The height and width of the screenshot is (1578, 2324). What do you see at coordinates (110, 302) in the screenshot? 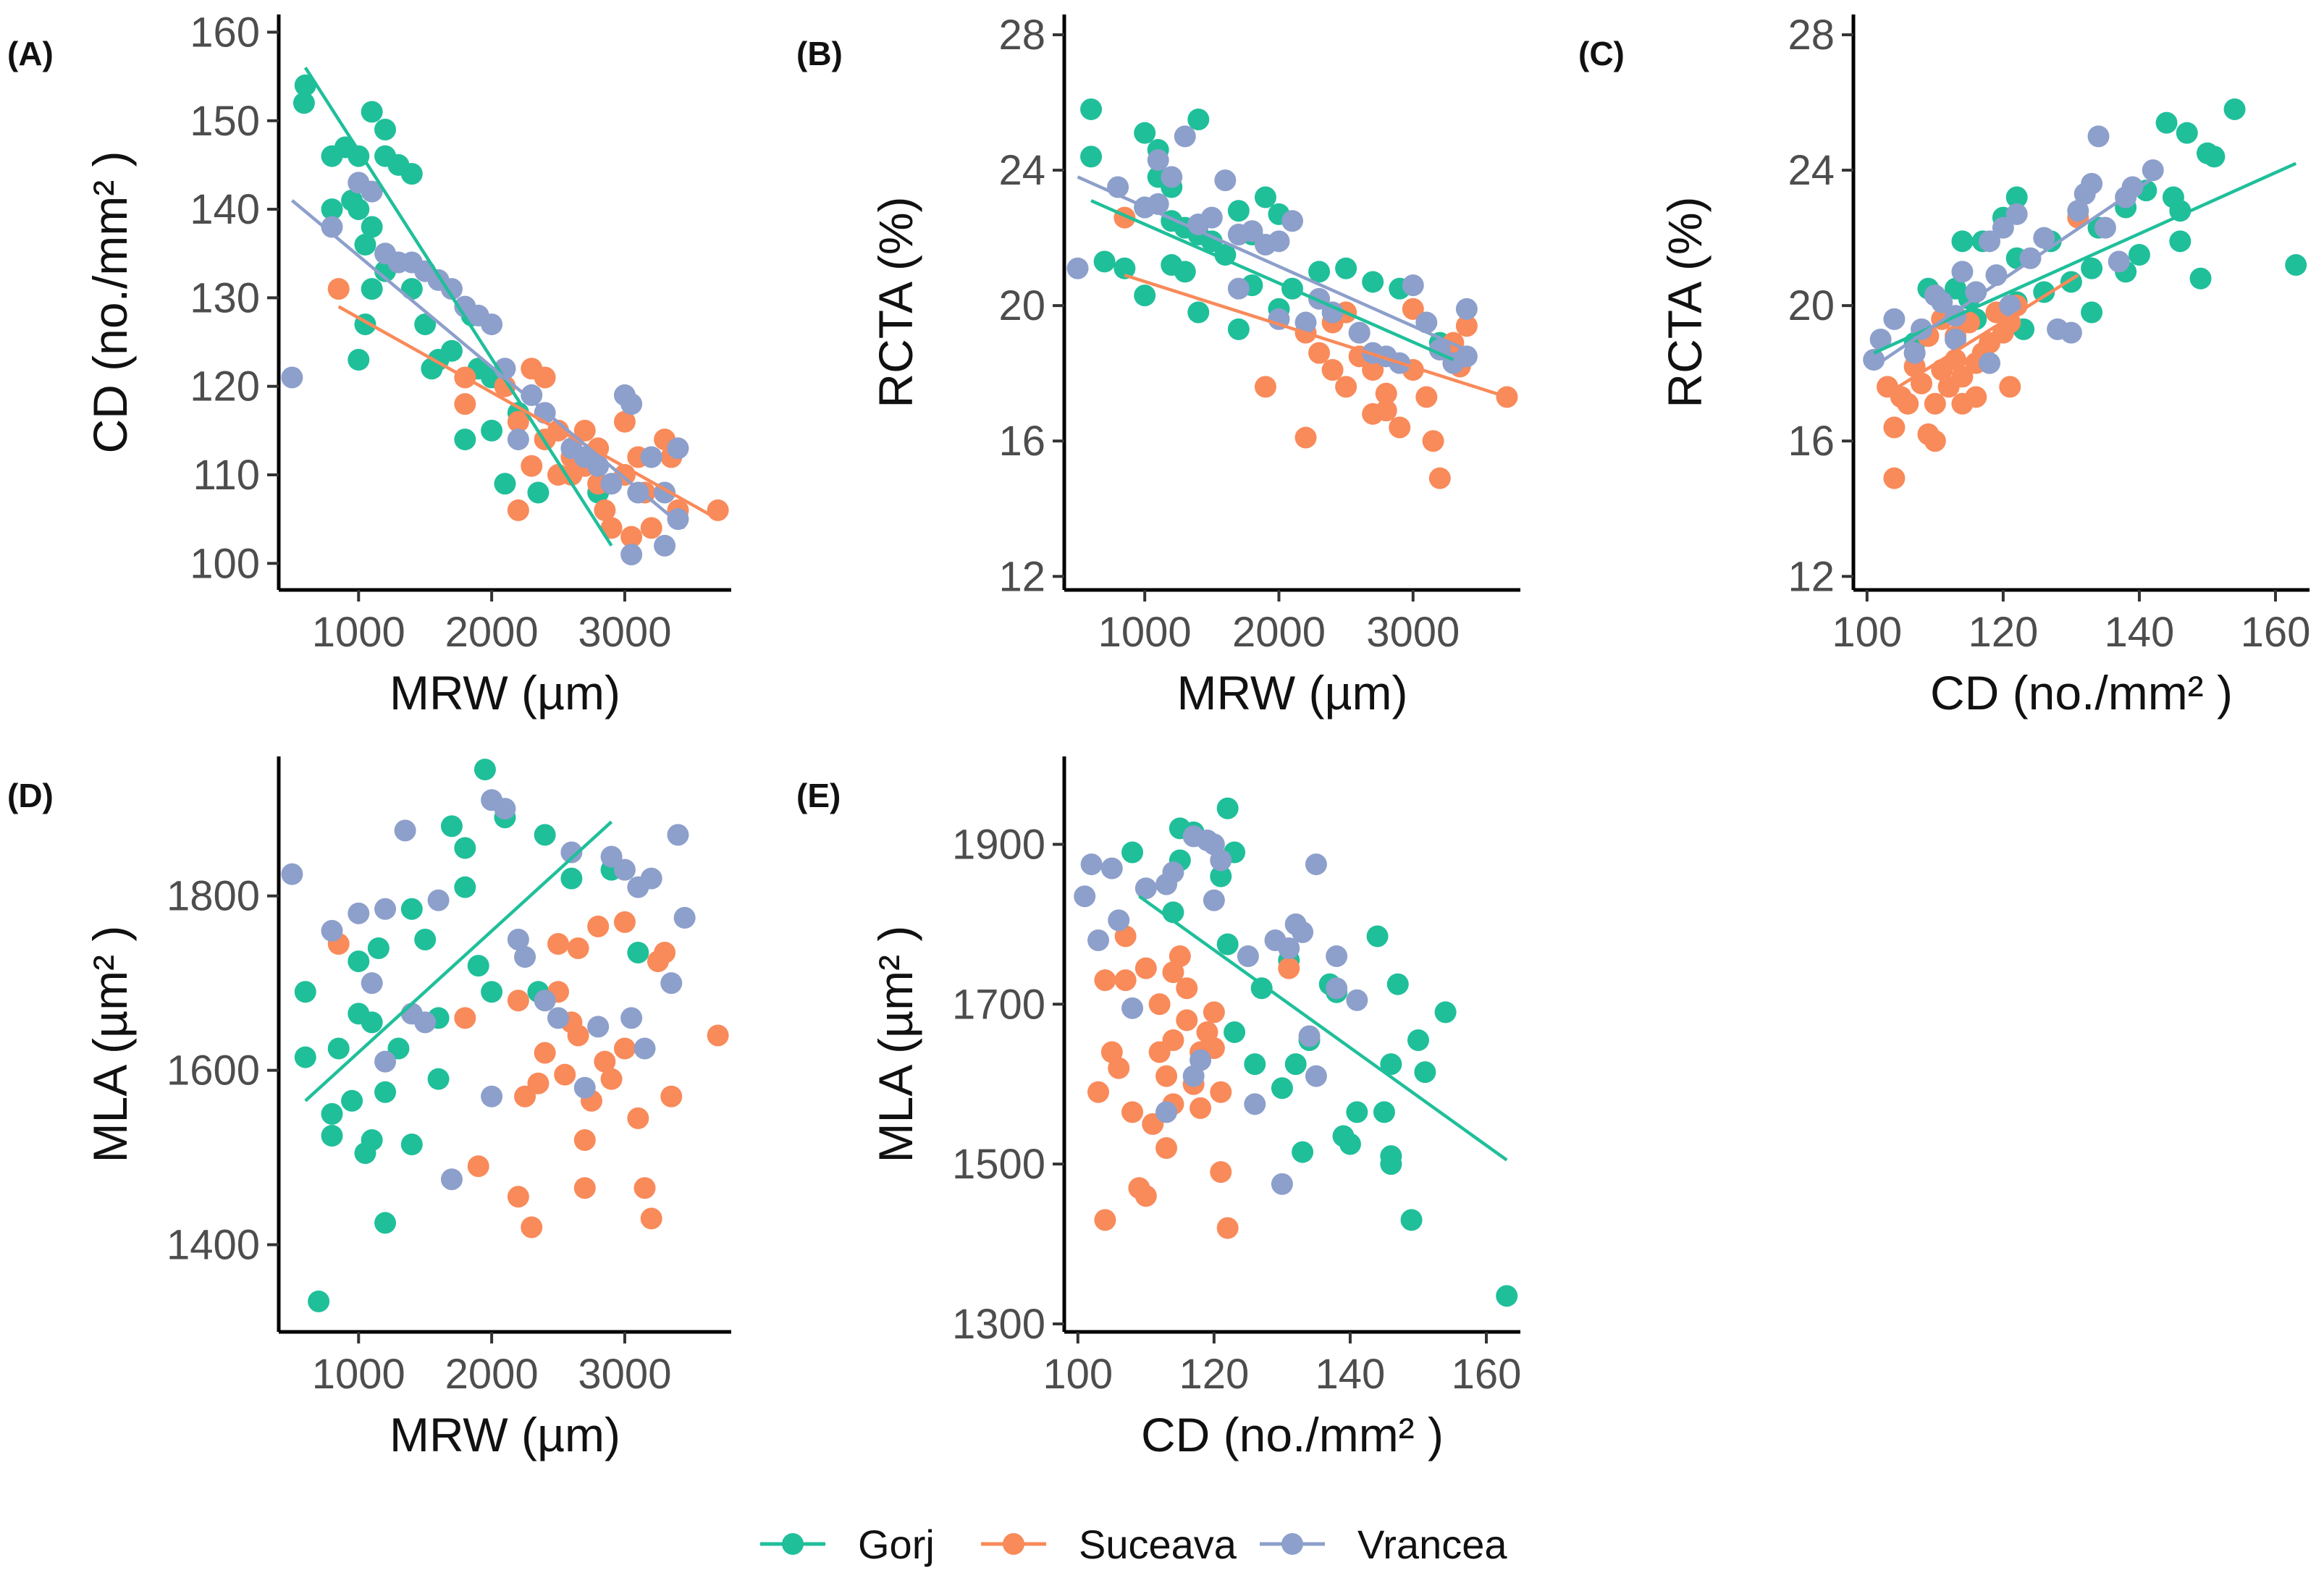
I see `y-axis-title: CD (no./mm² )` at bounding box center [110, 302].